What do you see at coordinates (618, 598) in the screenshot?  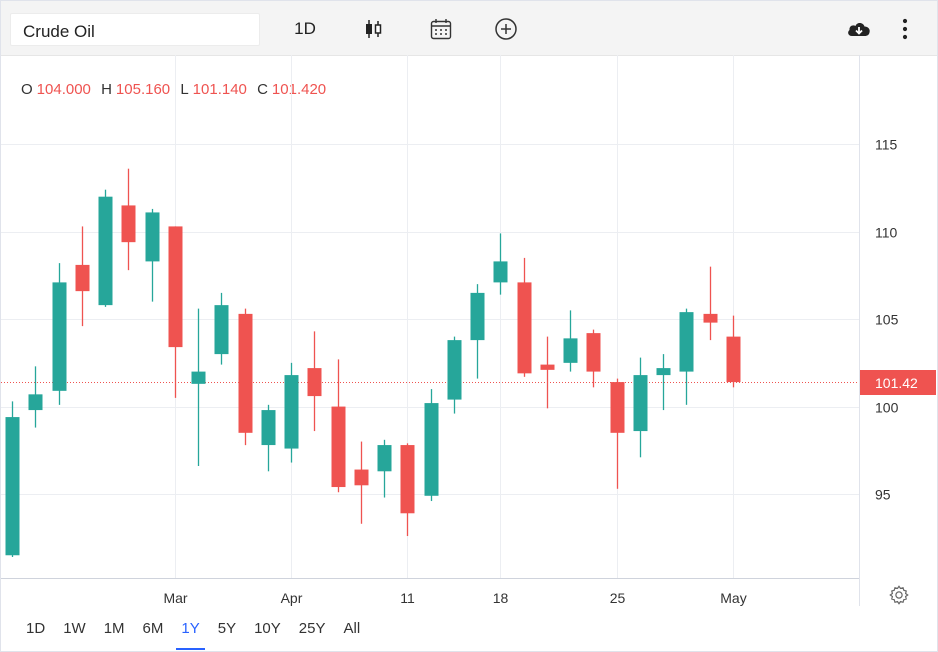 I see `x-tick-label: 25` at bounding box center [618, 598].